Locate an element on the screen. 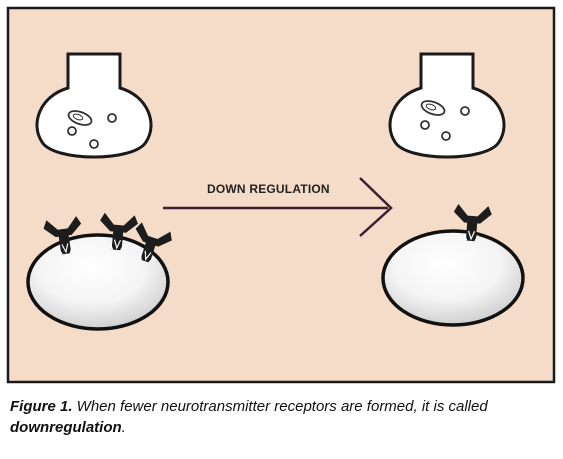 This screenshot has height=459, width=563. presynaptic-terminal-before is located at coordinates (94, 105).